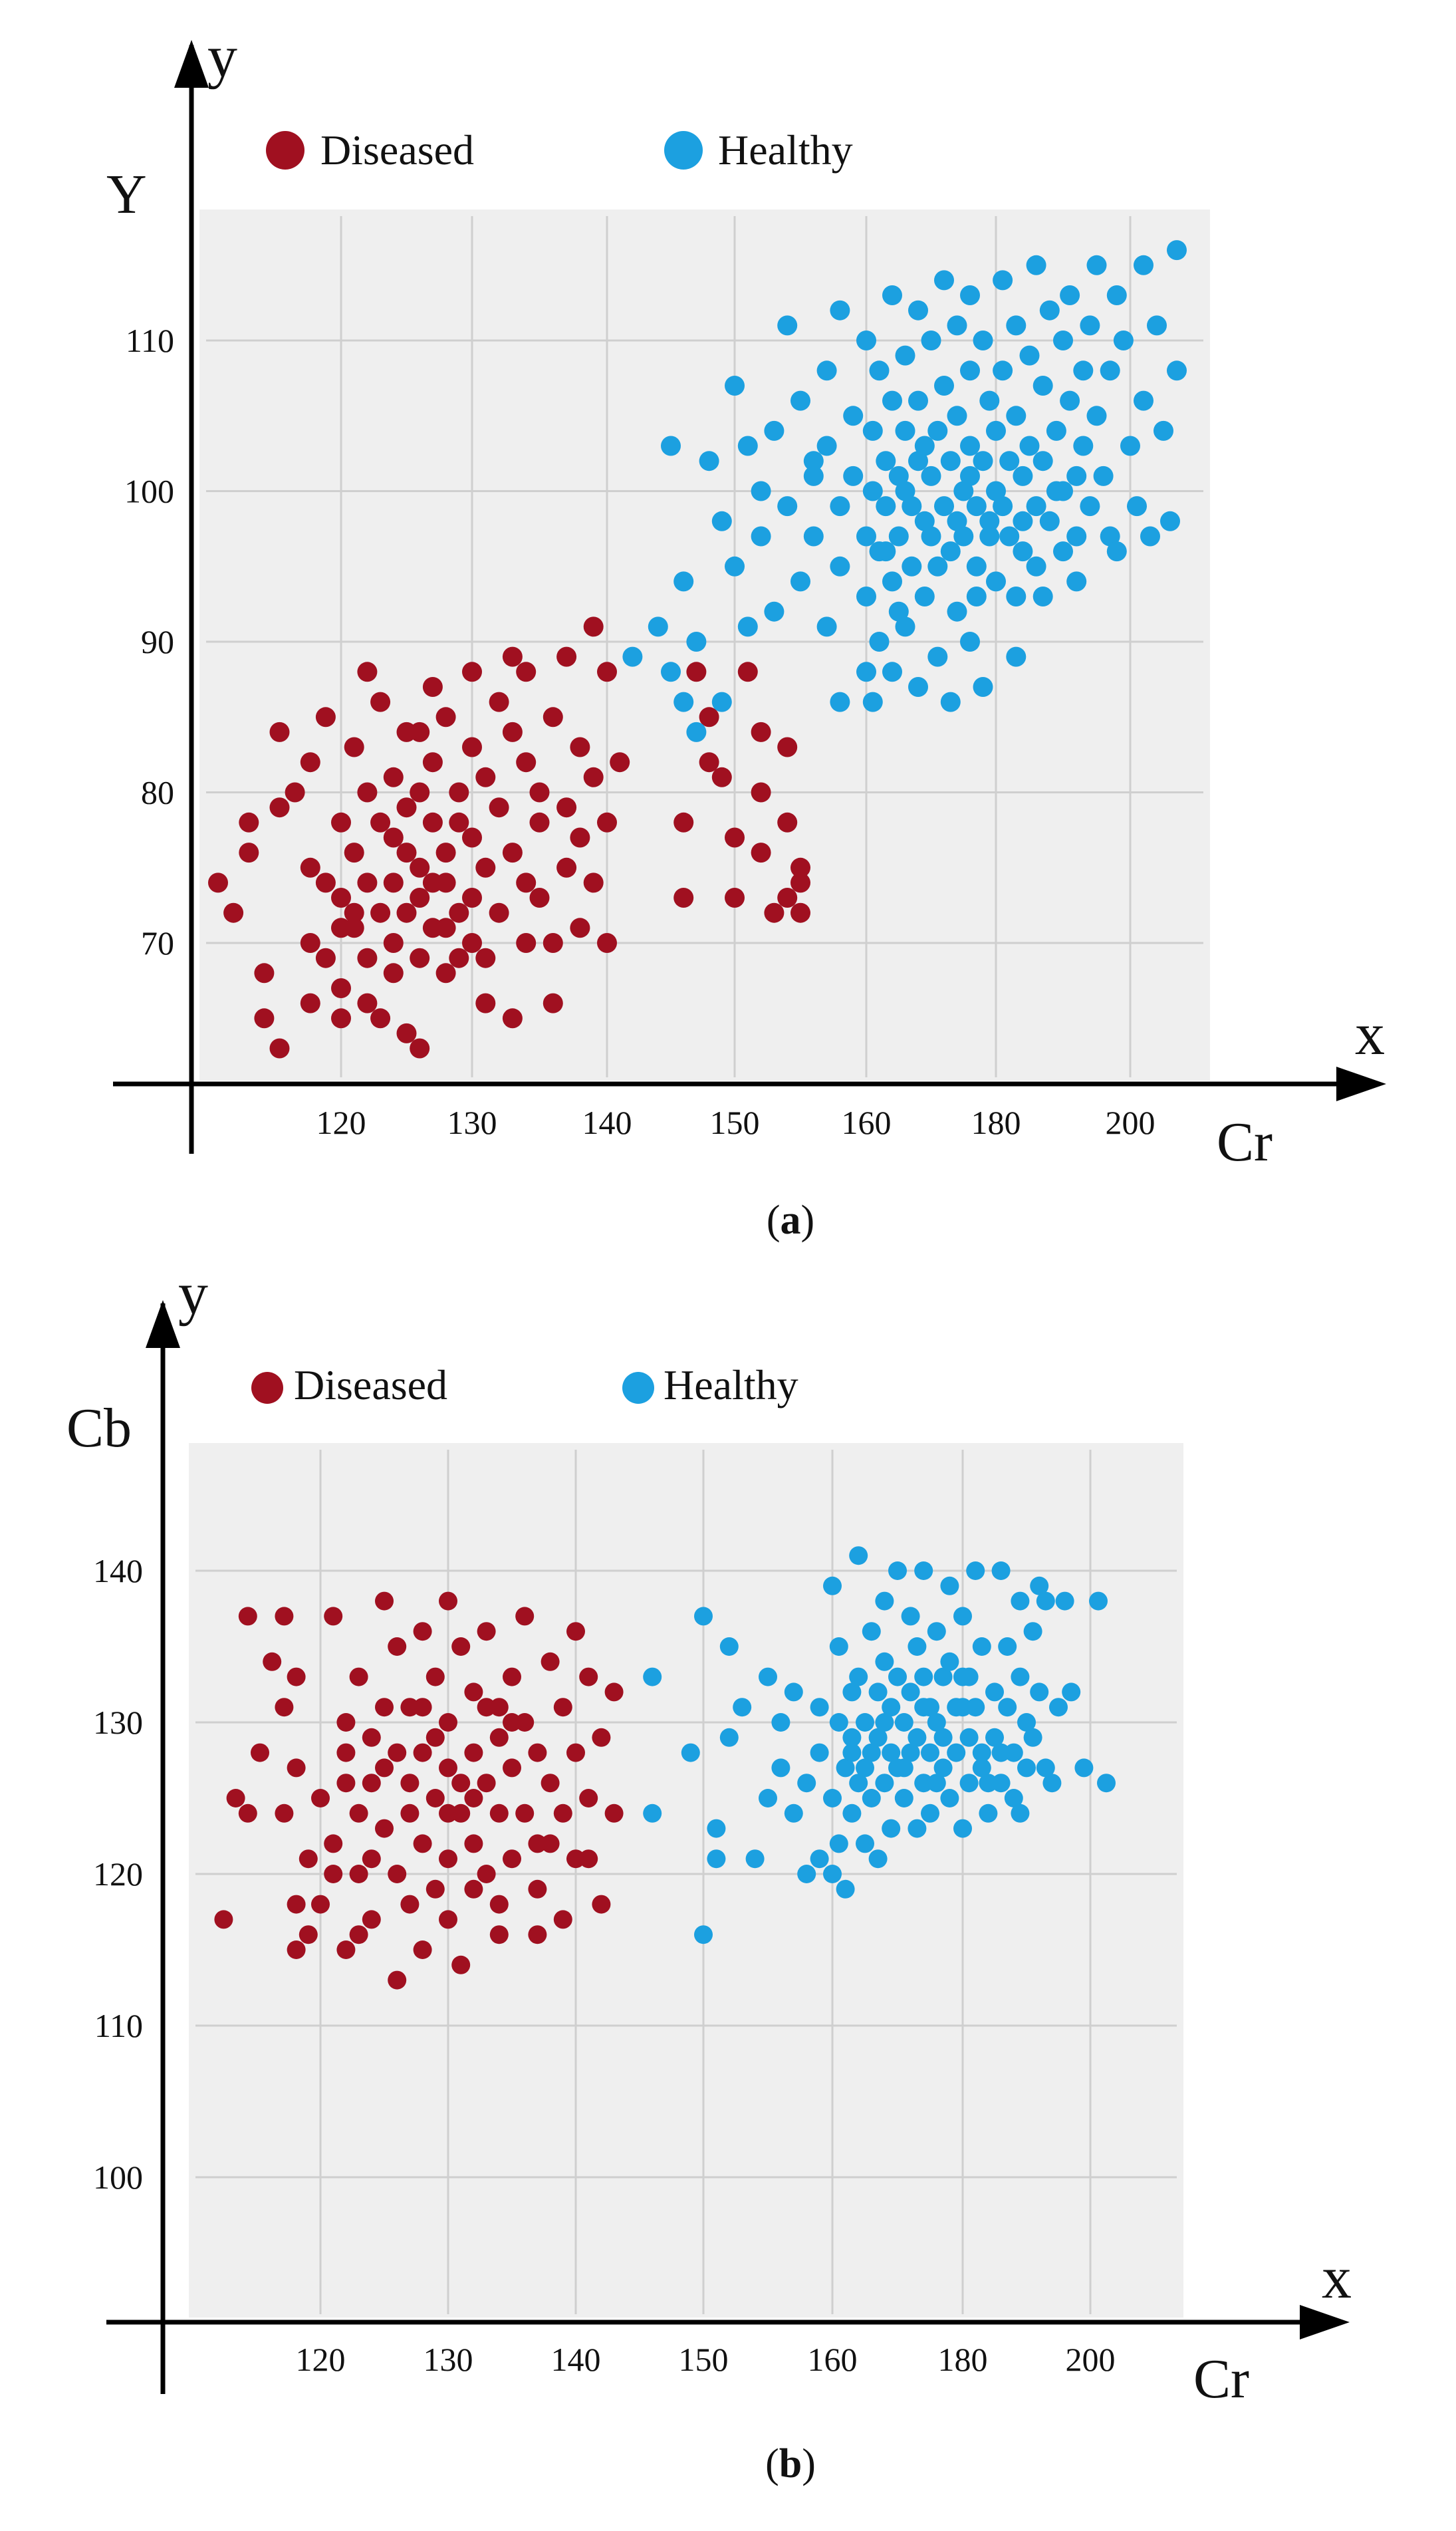 The width and height of the screenshot is (1456, 2531). Describe the element at coordinates (683, 150) in the screenshot. I see `panel-a-legend-healthy-marker` at that location.